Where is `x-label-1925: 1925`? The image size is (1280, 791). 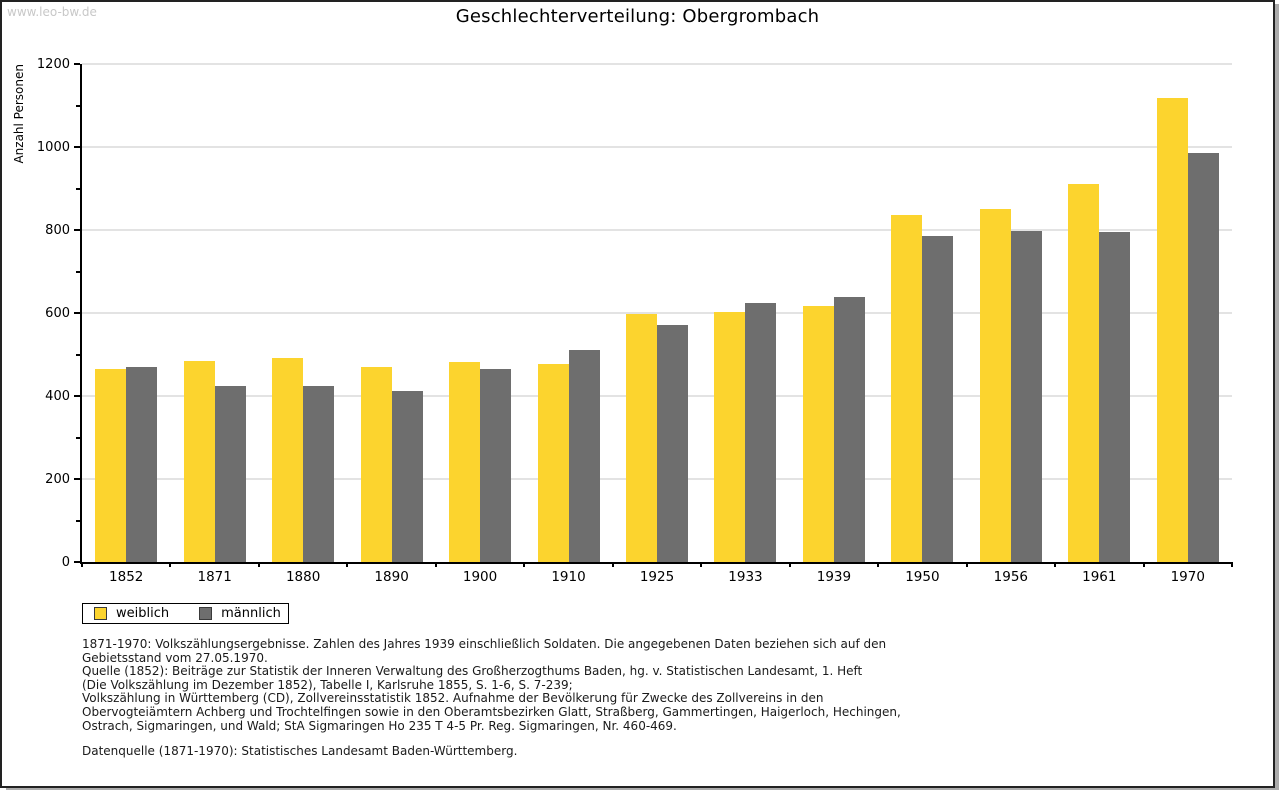
x-label-1925: 1925 is located at coordinates (657, 577).